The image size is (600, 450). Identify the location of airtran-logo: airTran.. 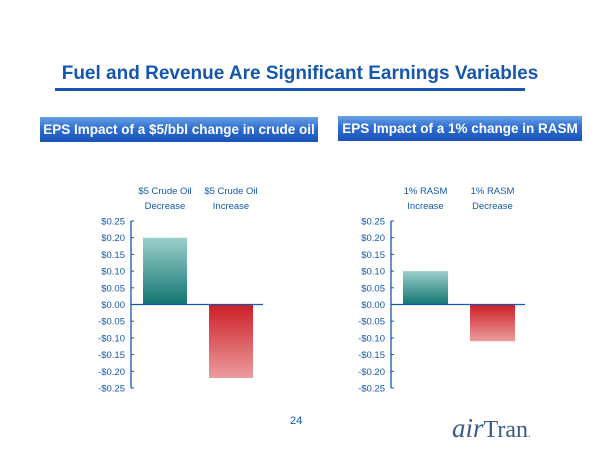
(491, 428).